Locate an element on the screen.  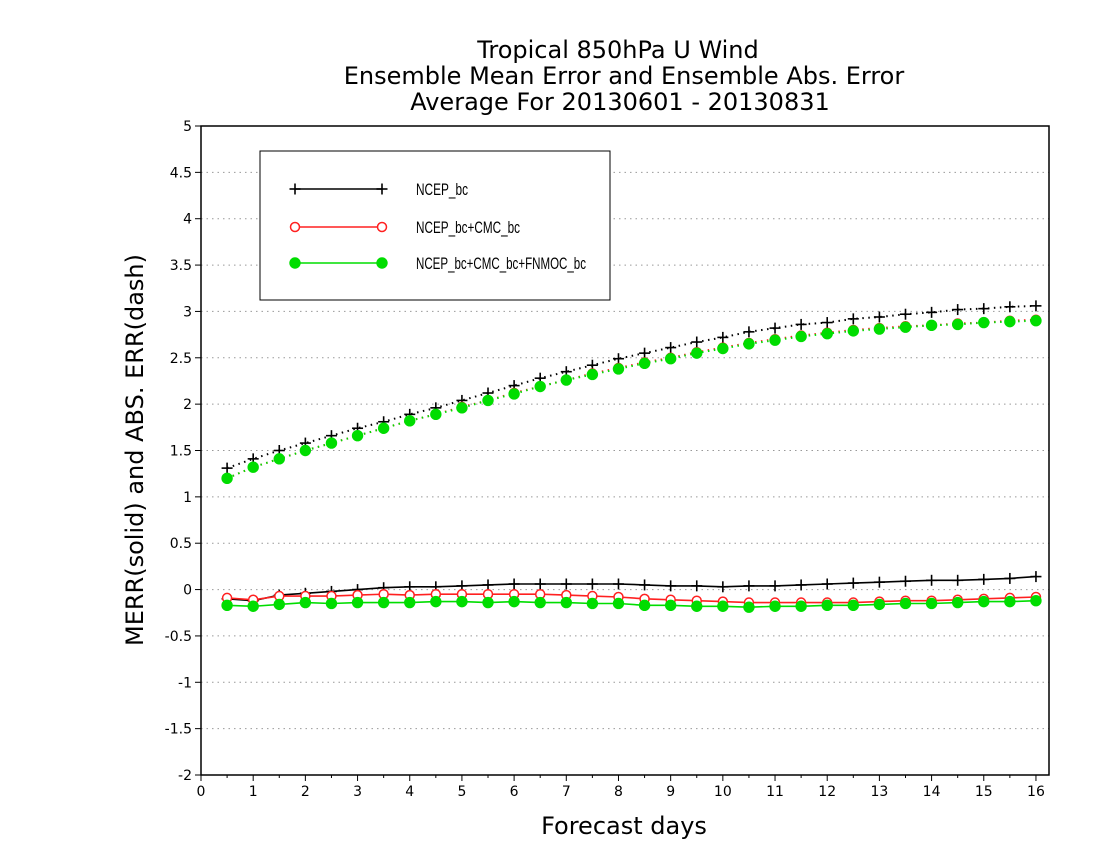
y-tick-label: 0.5 is located at coordinates (181, 544).